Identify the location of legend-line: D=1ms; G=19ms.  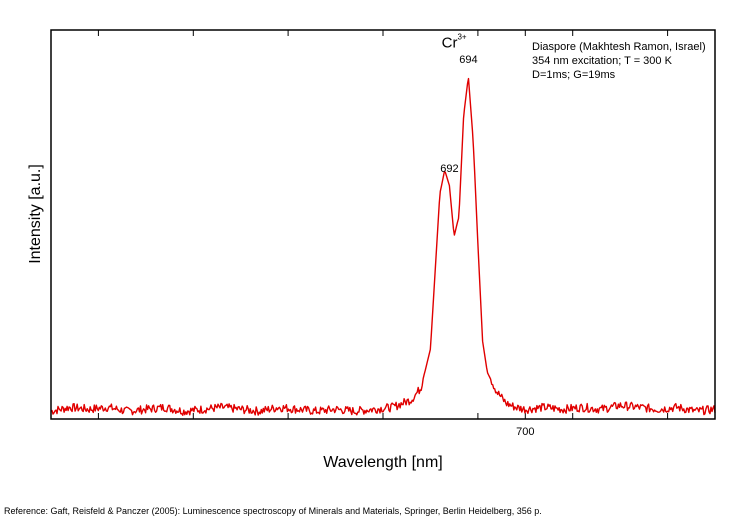
(574, 75).